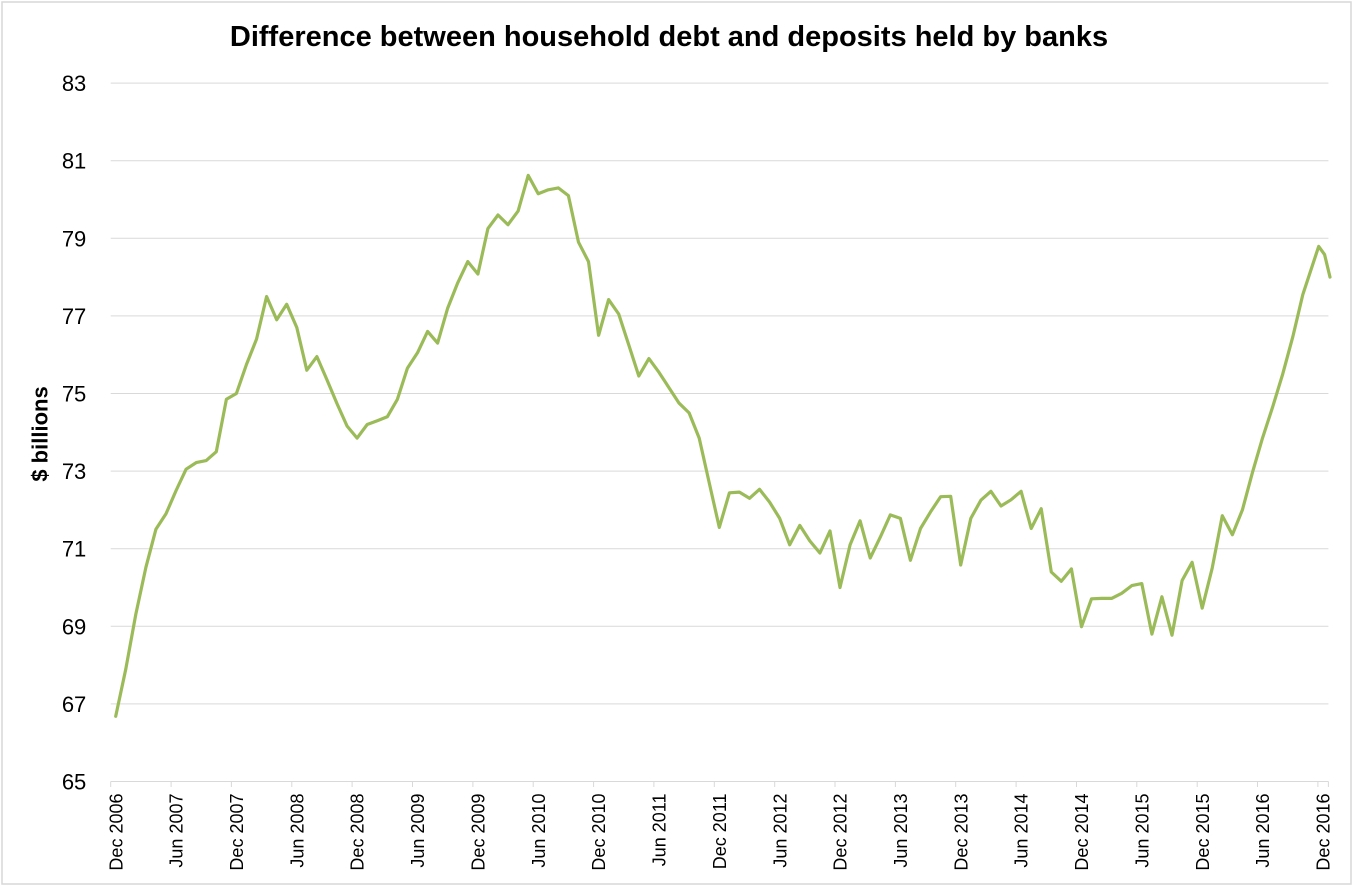 The width and height of the screenshot is (1353, 886). Describe the element at coordinates (74, 782) in the screenshot. I see `svg-text: 65` at that location.